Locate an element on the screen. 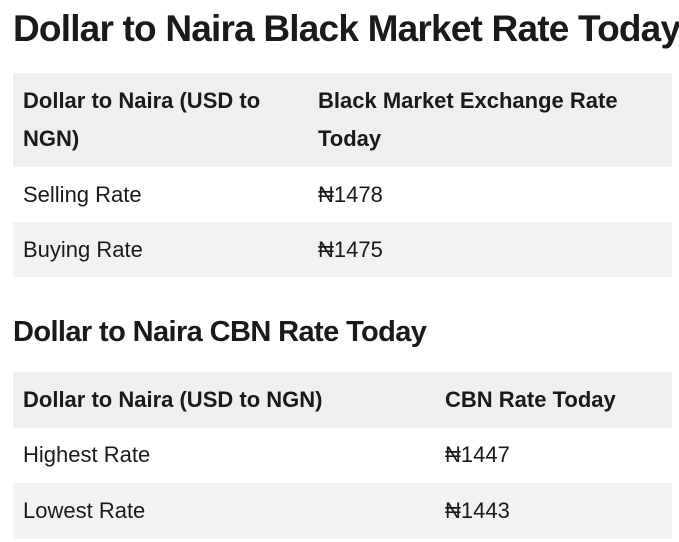  cell: ₦1447 is located at coordinates (477, 455).